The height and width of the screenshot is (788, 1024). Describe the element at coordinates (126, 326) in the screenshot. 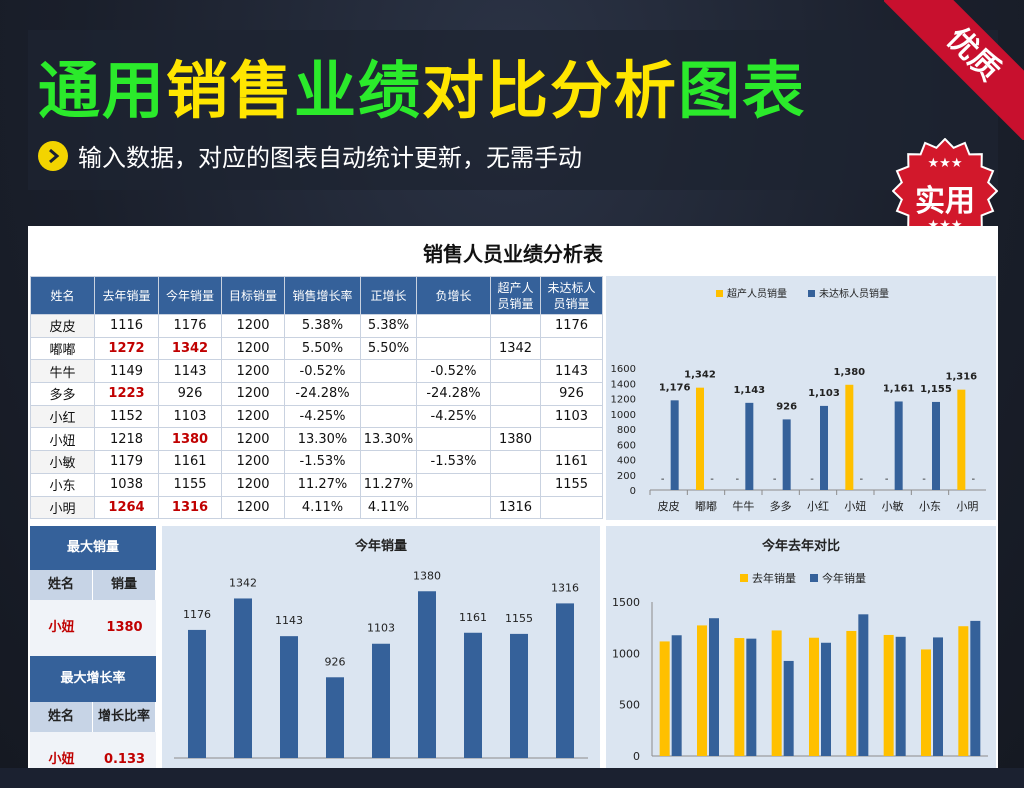

I see `table-cell-last: 1116` at that location.